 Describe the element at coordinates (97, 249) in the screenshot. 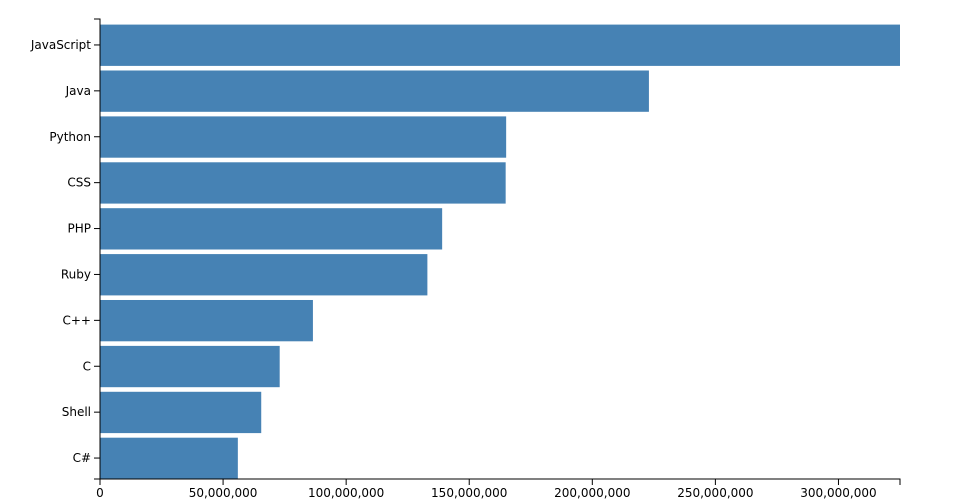

I see `y-axis-line` at that location.